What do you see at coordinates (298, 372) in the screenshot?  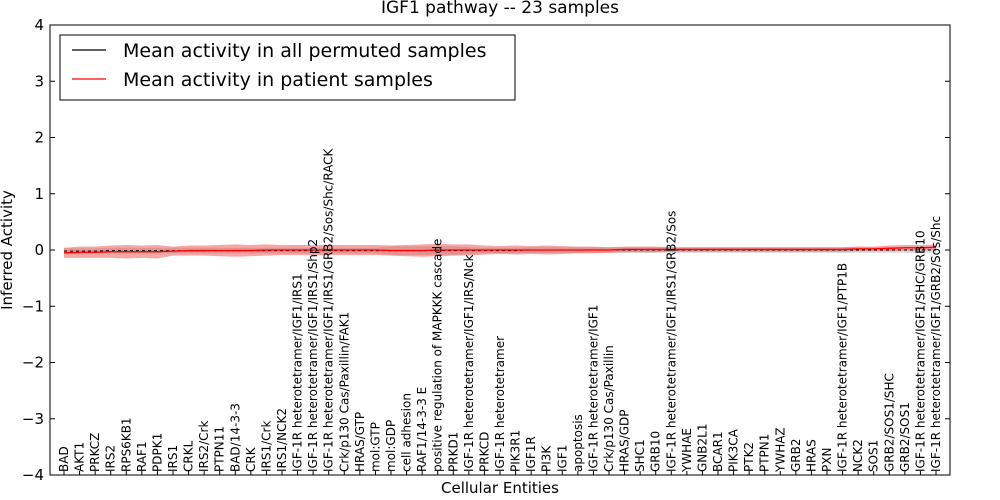 I see `entity-label: IGF-1R heterotetramer/IGF1/IRS1` at bounding box center [298, 372].